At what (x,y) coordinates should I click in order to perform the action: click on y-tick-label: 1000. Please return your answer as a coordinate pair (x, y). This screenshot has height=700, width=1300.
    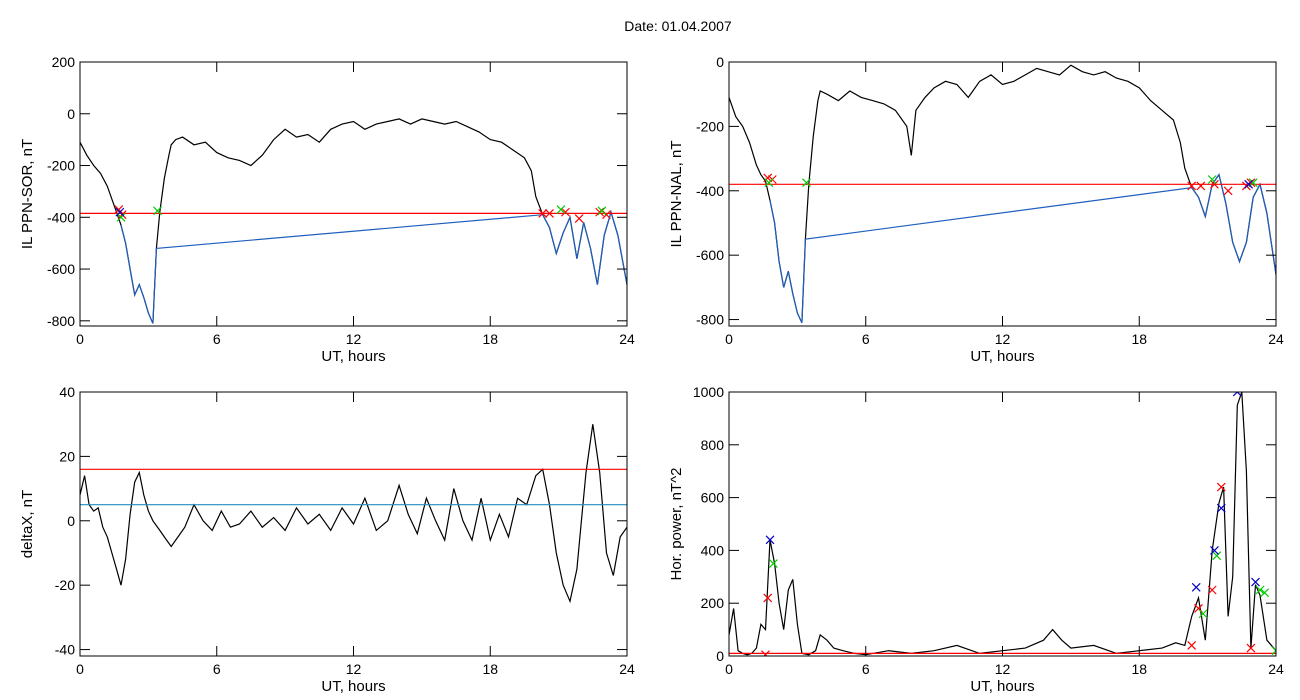
    Looking at the image, I should click on (708, 392).